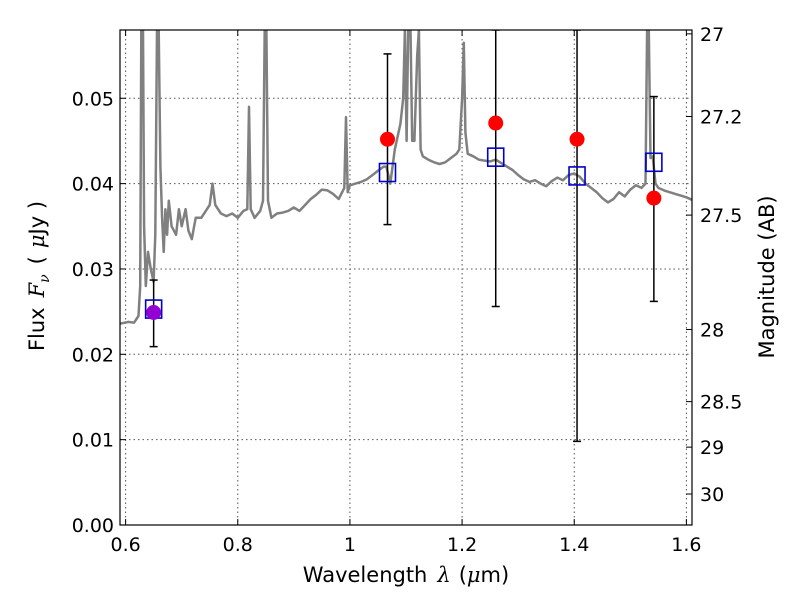 This screenshot has width=800, height=600. Describe the element at coordinates (93, 99) in the screenshot. I see `y-tick-label: 0.05` at that location.